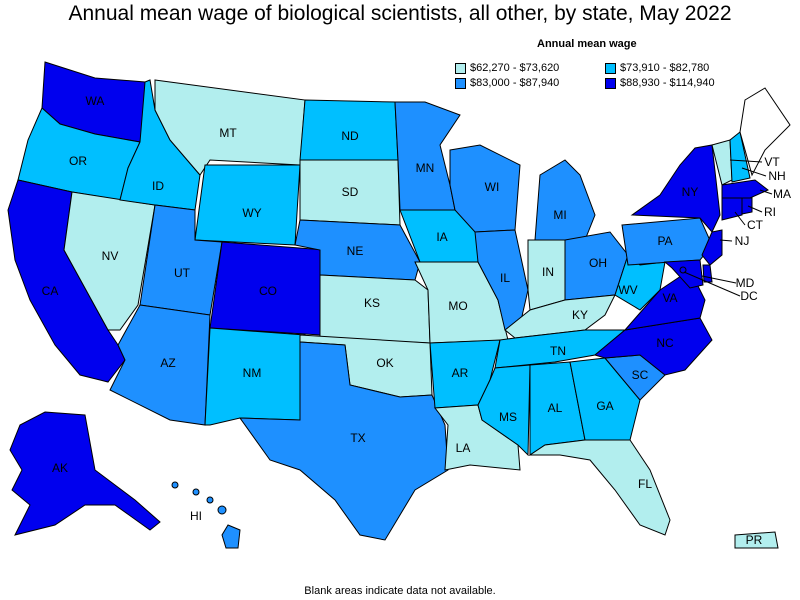 Image resolution: width=800 pixels, height=600 pixels. What do you see at coordinates (268, 291) in the screenshot?
I see `label-CO: CO` at bounding box center [268, 291].